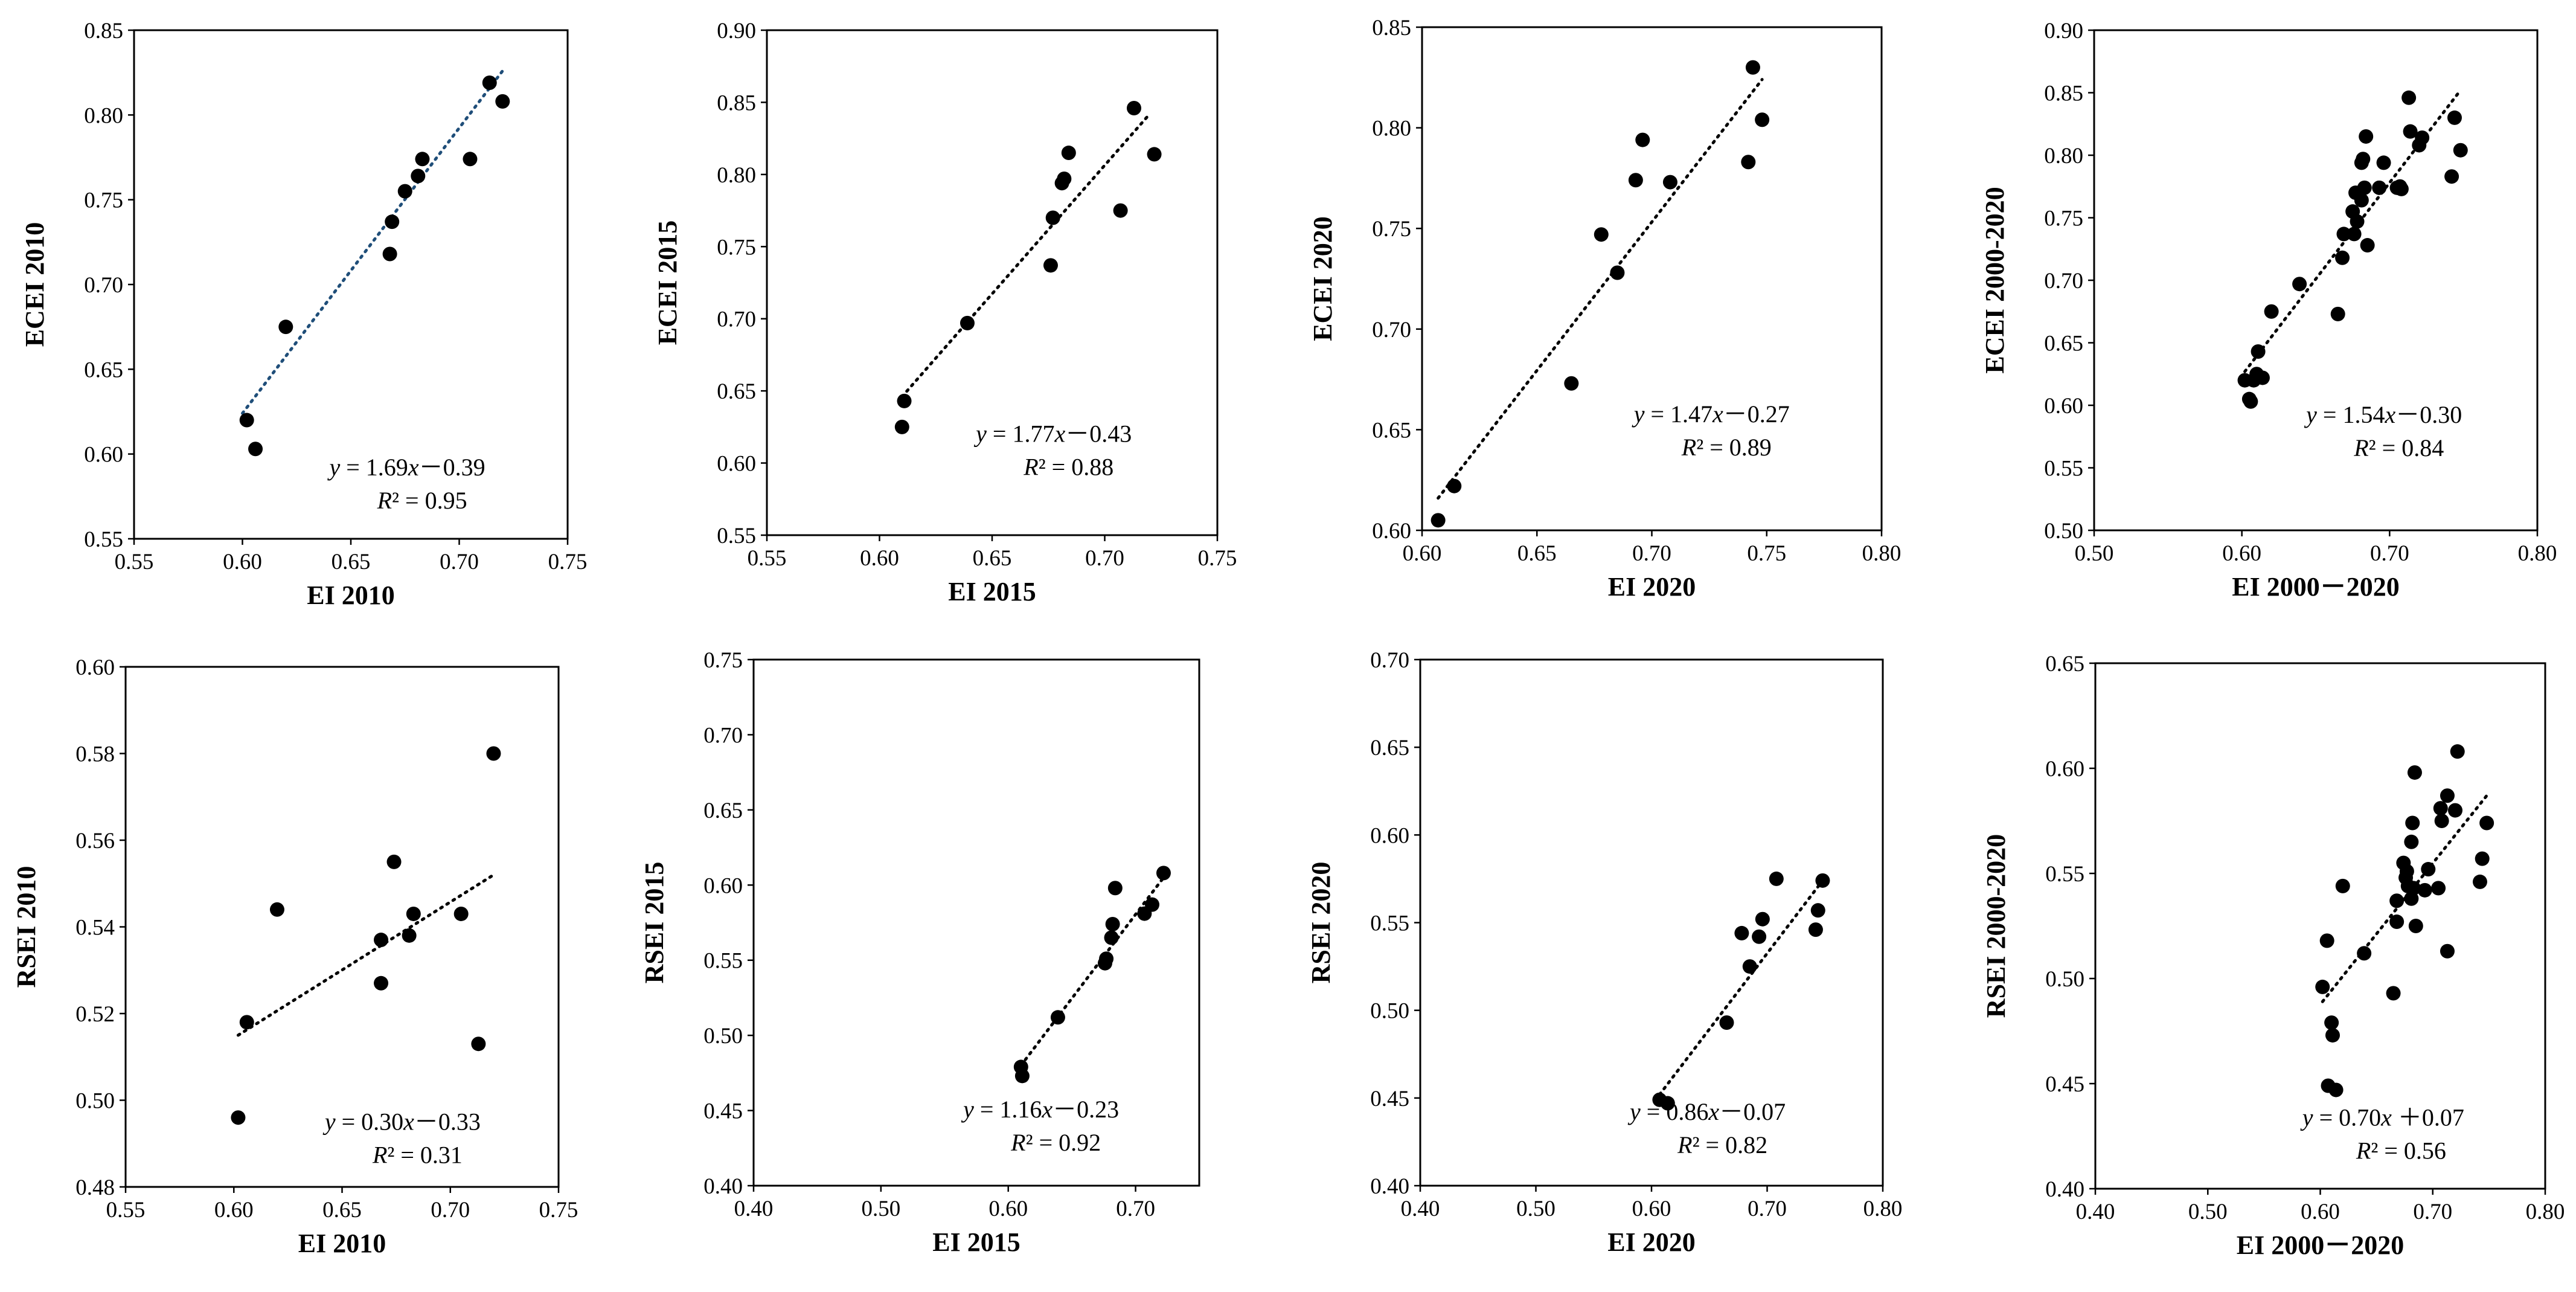 This screenshot has height=1292, width=2576. Describe the element at coordinates (447, 1121) in the screenshot. I see `equation-intercept: －0.33` at that location.